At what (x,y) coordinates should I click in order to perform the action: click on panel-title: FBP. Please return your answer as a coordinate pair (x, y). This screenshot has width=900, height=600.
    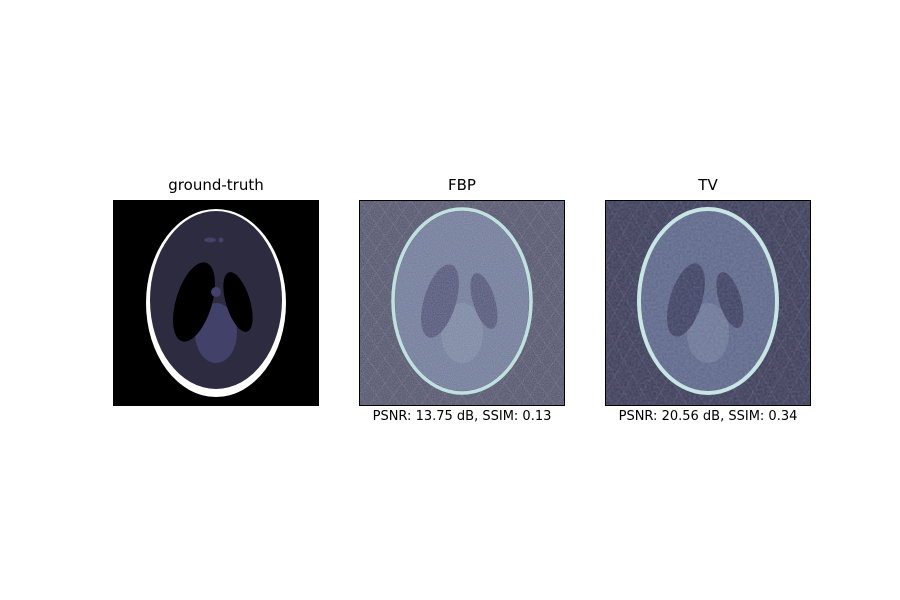
    Looking at the image, I should click on (462, 185).